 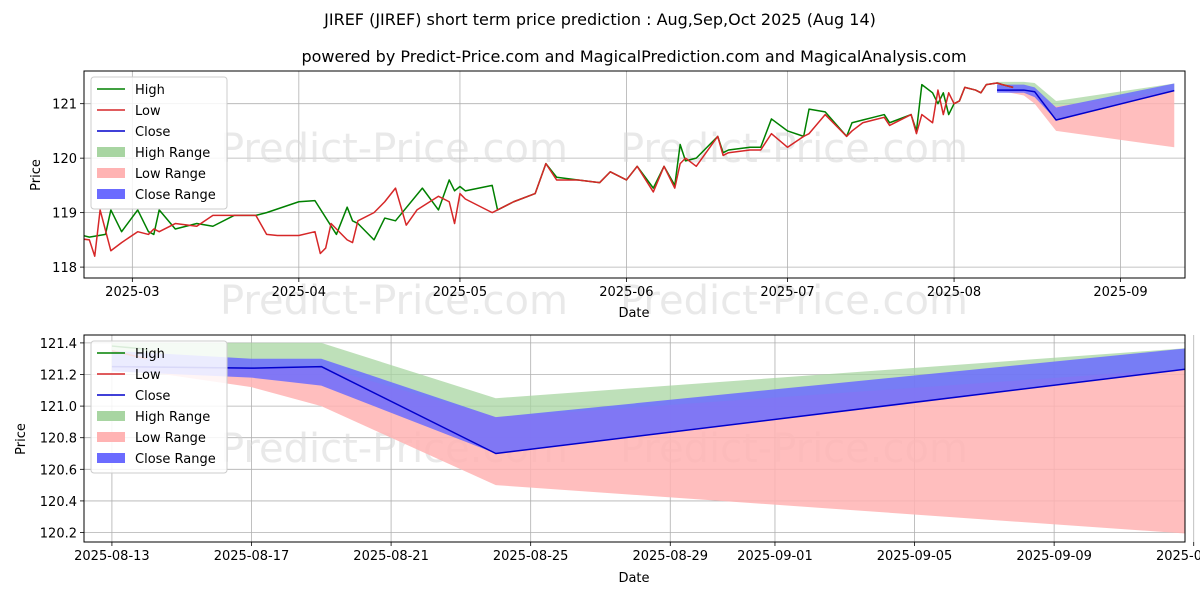 What do you see at coordinates (633, 313) in the screenshot?
I see `top-xlabel: Date` at bounding box center [633, 313].